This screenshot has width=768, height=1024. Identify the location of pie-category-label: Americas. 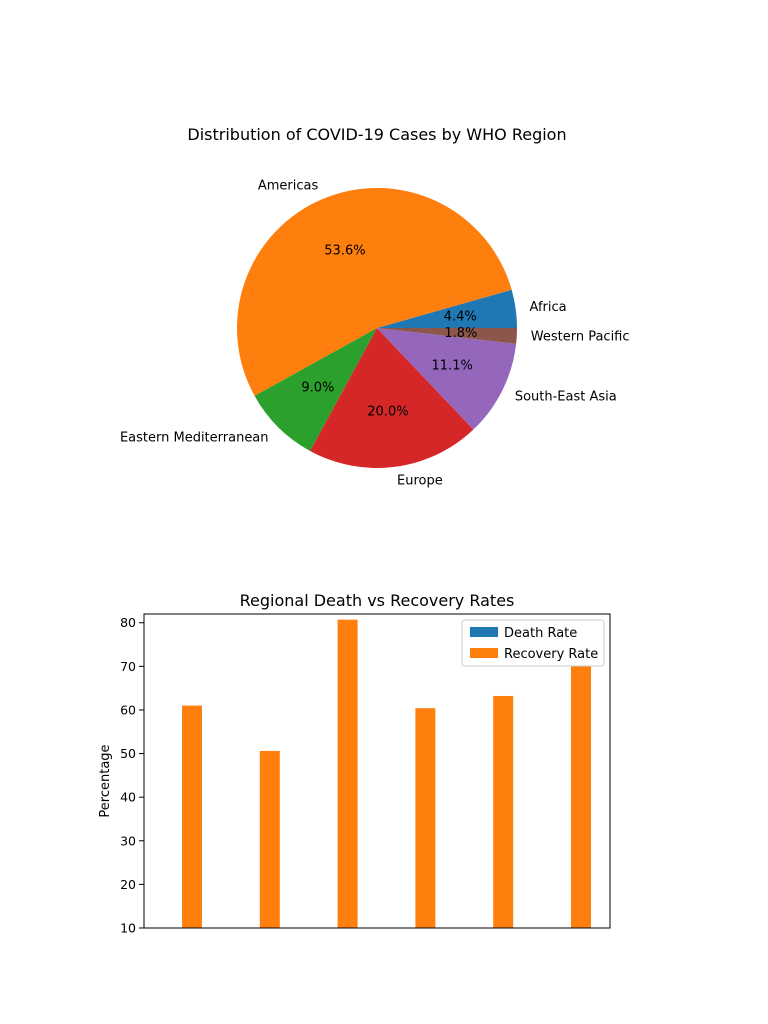
(288, 186).